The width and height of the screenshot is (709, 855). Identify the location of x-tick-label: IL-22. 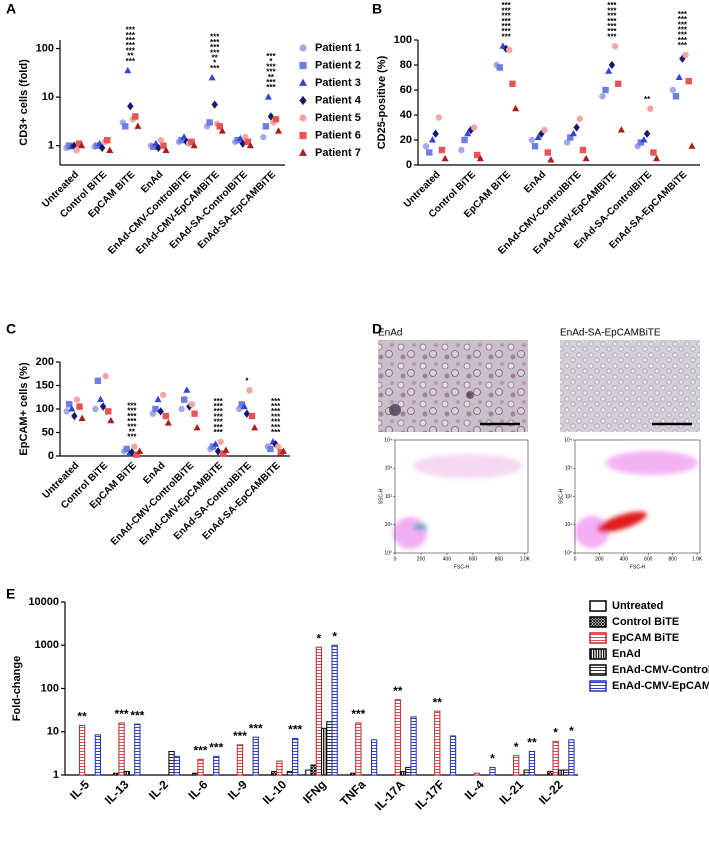
(551, 792).